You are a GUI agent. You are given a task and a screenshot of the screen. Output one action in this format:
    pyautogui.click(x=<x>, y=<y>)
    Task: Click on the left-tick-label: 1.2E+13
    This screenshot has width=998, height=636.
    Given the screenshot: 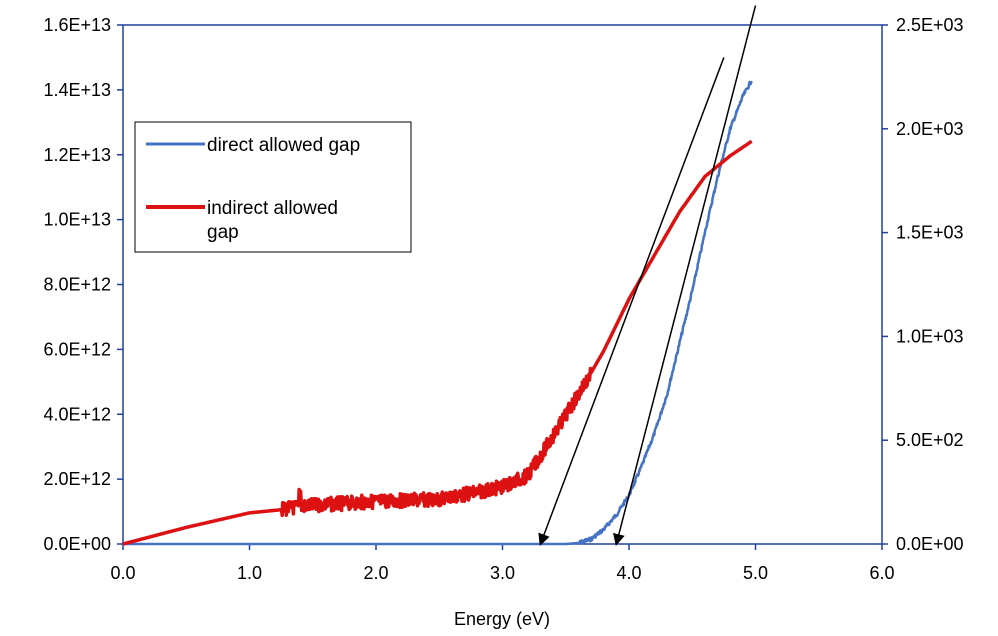 What is the action you would take?
    pyautogui.click(x=77, y=155)
    